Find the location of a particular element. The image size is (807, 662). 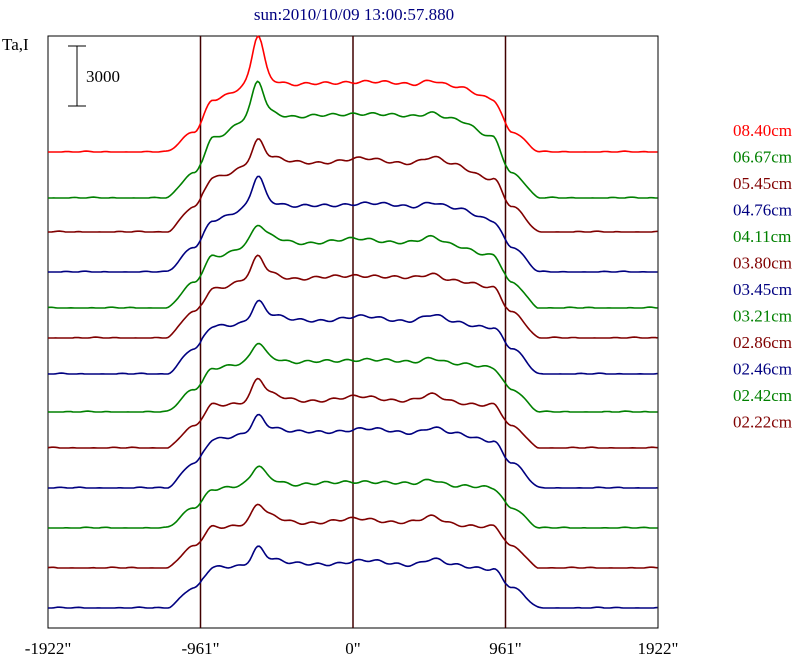

scale-bar: 3000 is located at coordinates (94, 76).